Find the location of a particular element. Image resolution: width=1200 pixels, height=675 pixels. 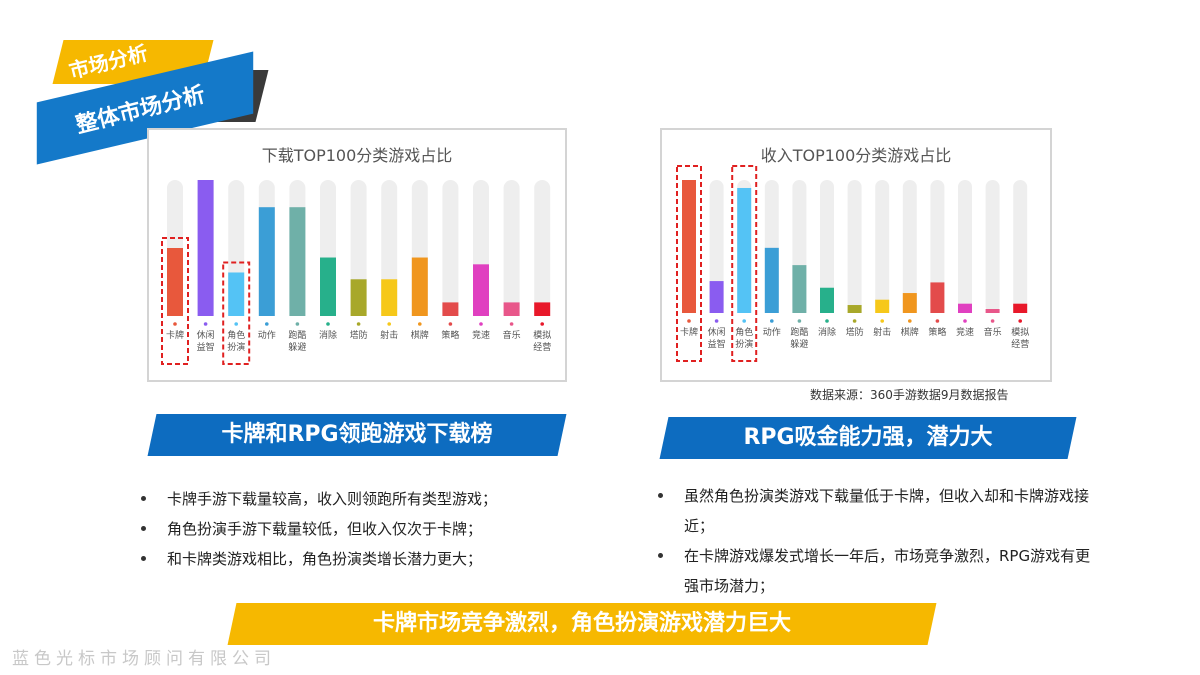

tick-label: 卡牌 is located at coordinates (175, 335).